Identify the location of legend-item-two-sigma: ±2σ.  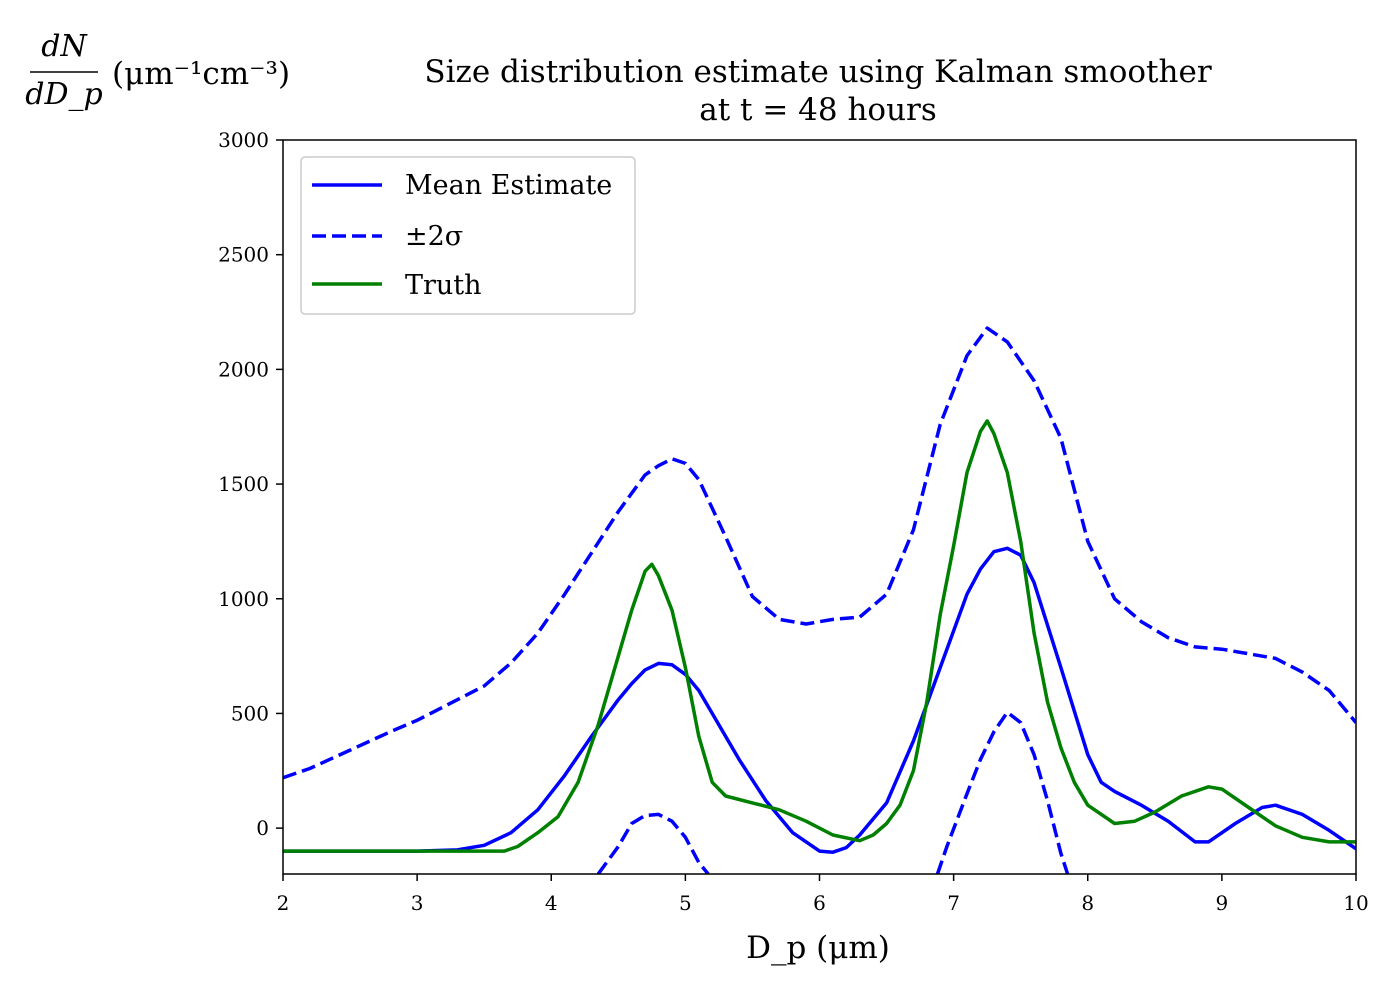
(387, 236).